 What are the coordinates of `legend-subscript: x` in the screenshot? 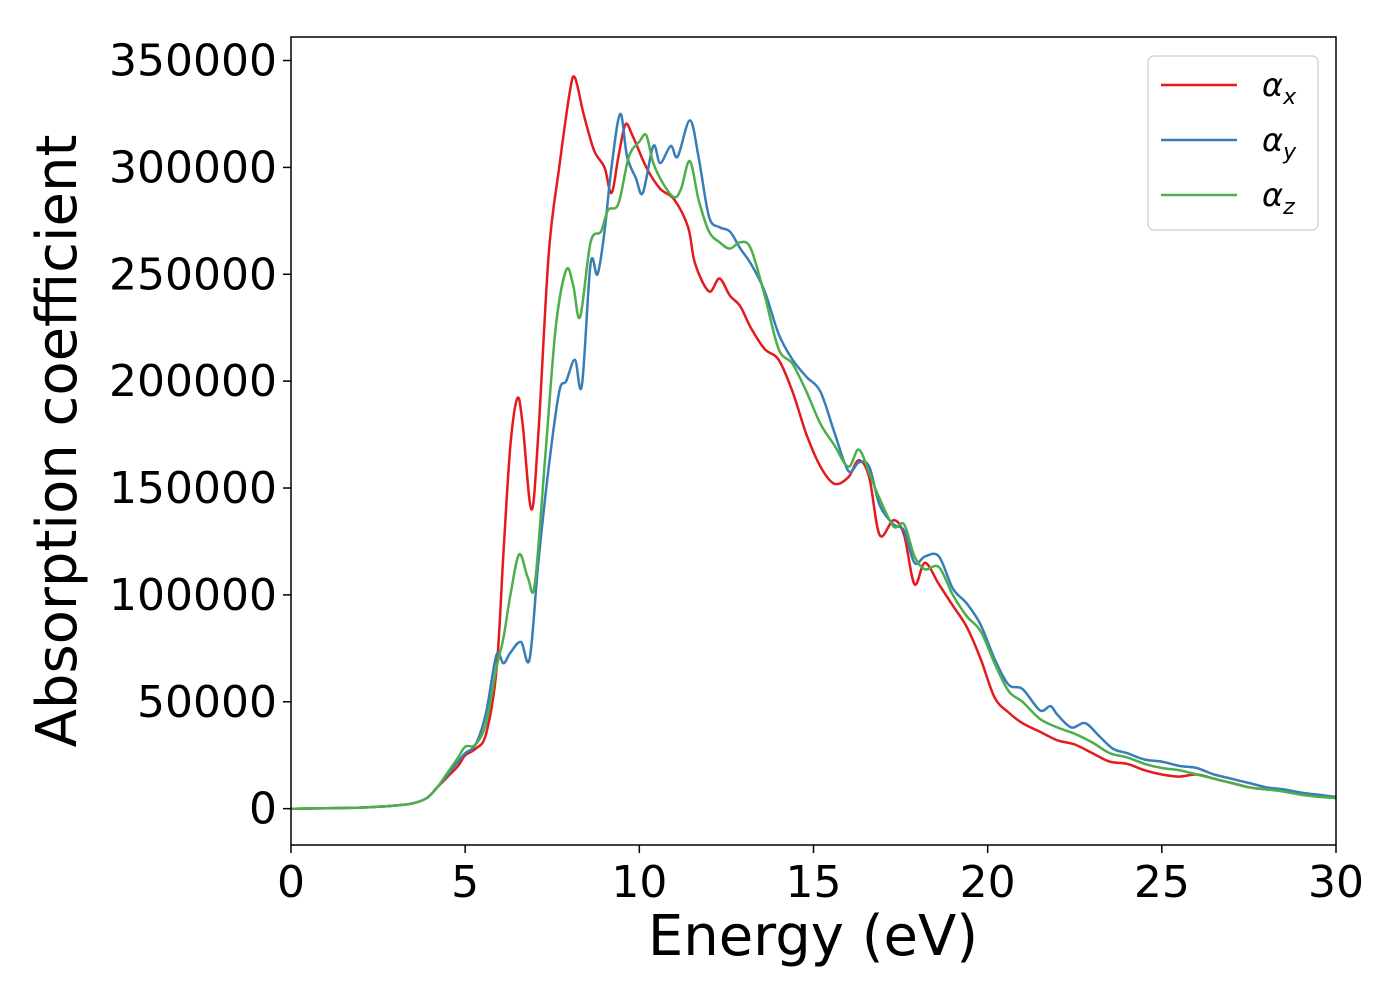 It's located at (1289, 97).